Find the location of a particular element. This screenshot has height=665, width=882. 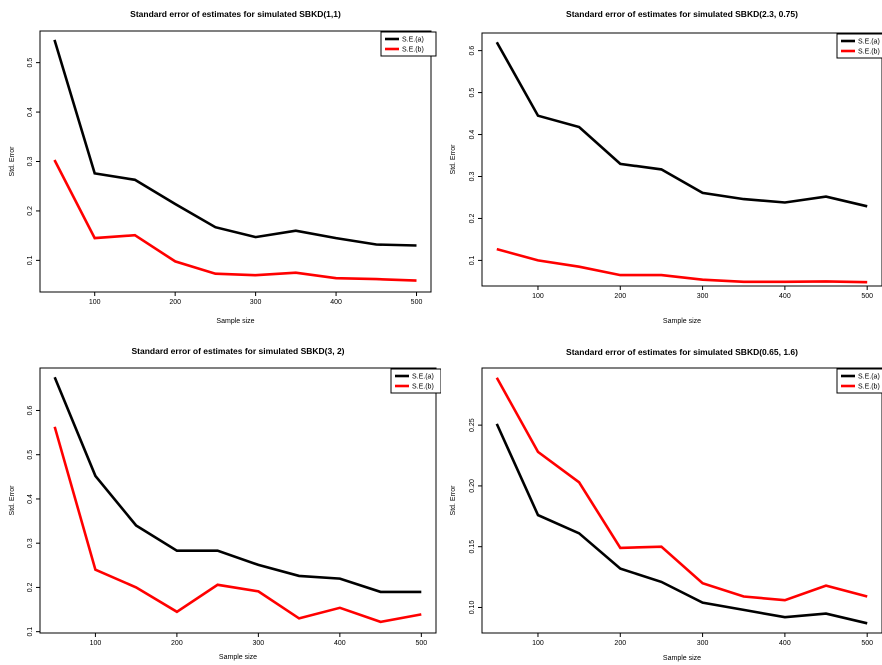

y-tick-label: 0.25 is located at coordinates (472, 425).